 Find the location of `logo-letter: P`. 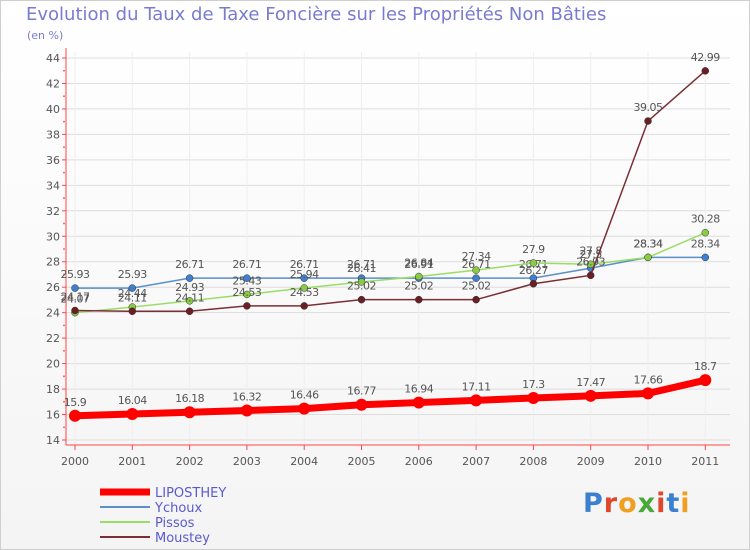

logo-letter: P is located at coordinates (593, 503).